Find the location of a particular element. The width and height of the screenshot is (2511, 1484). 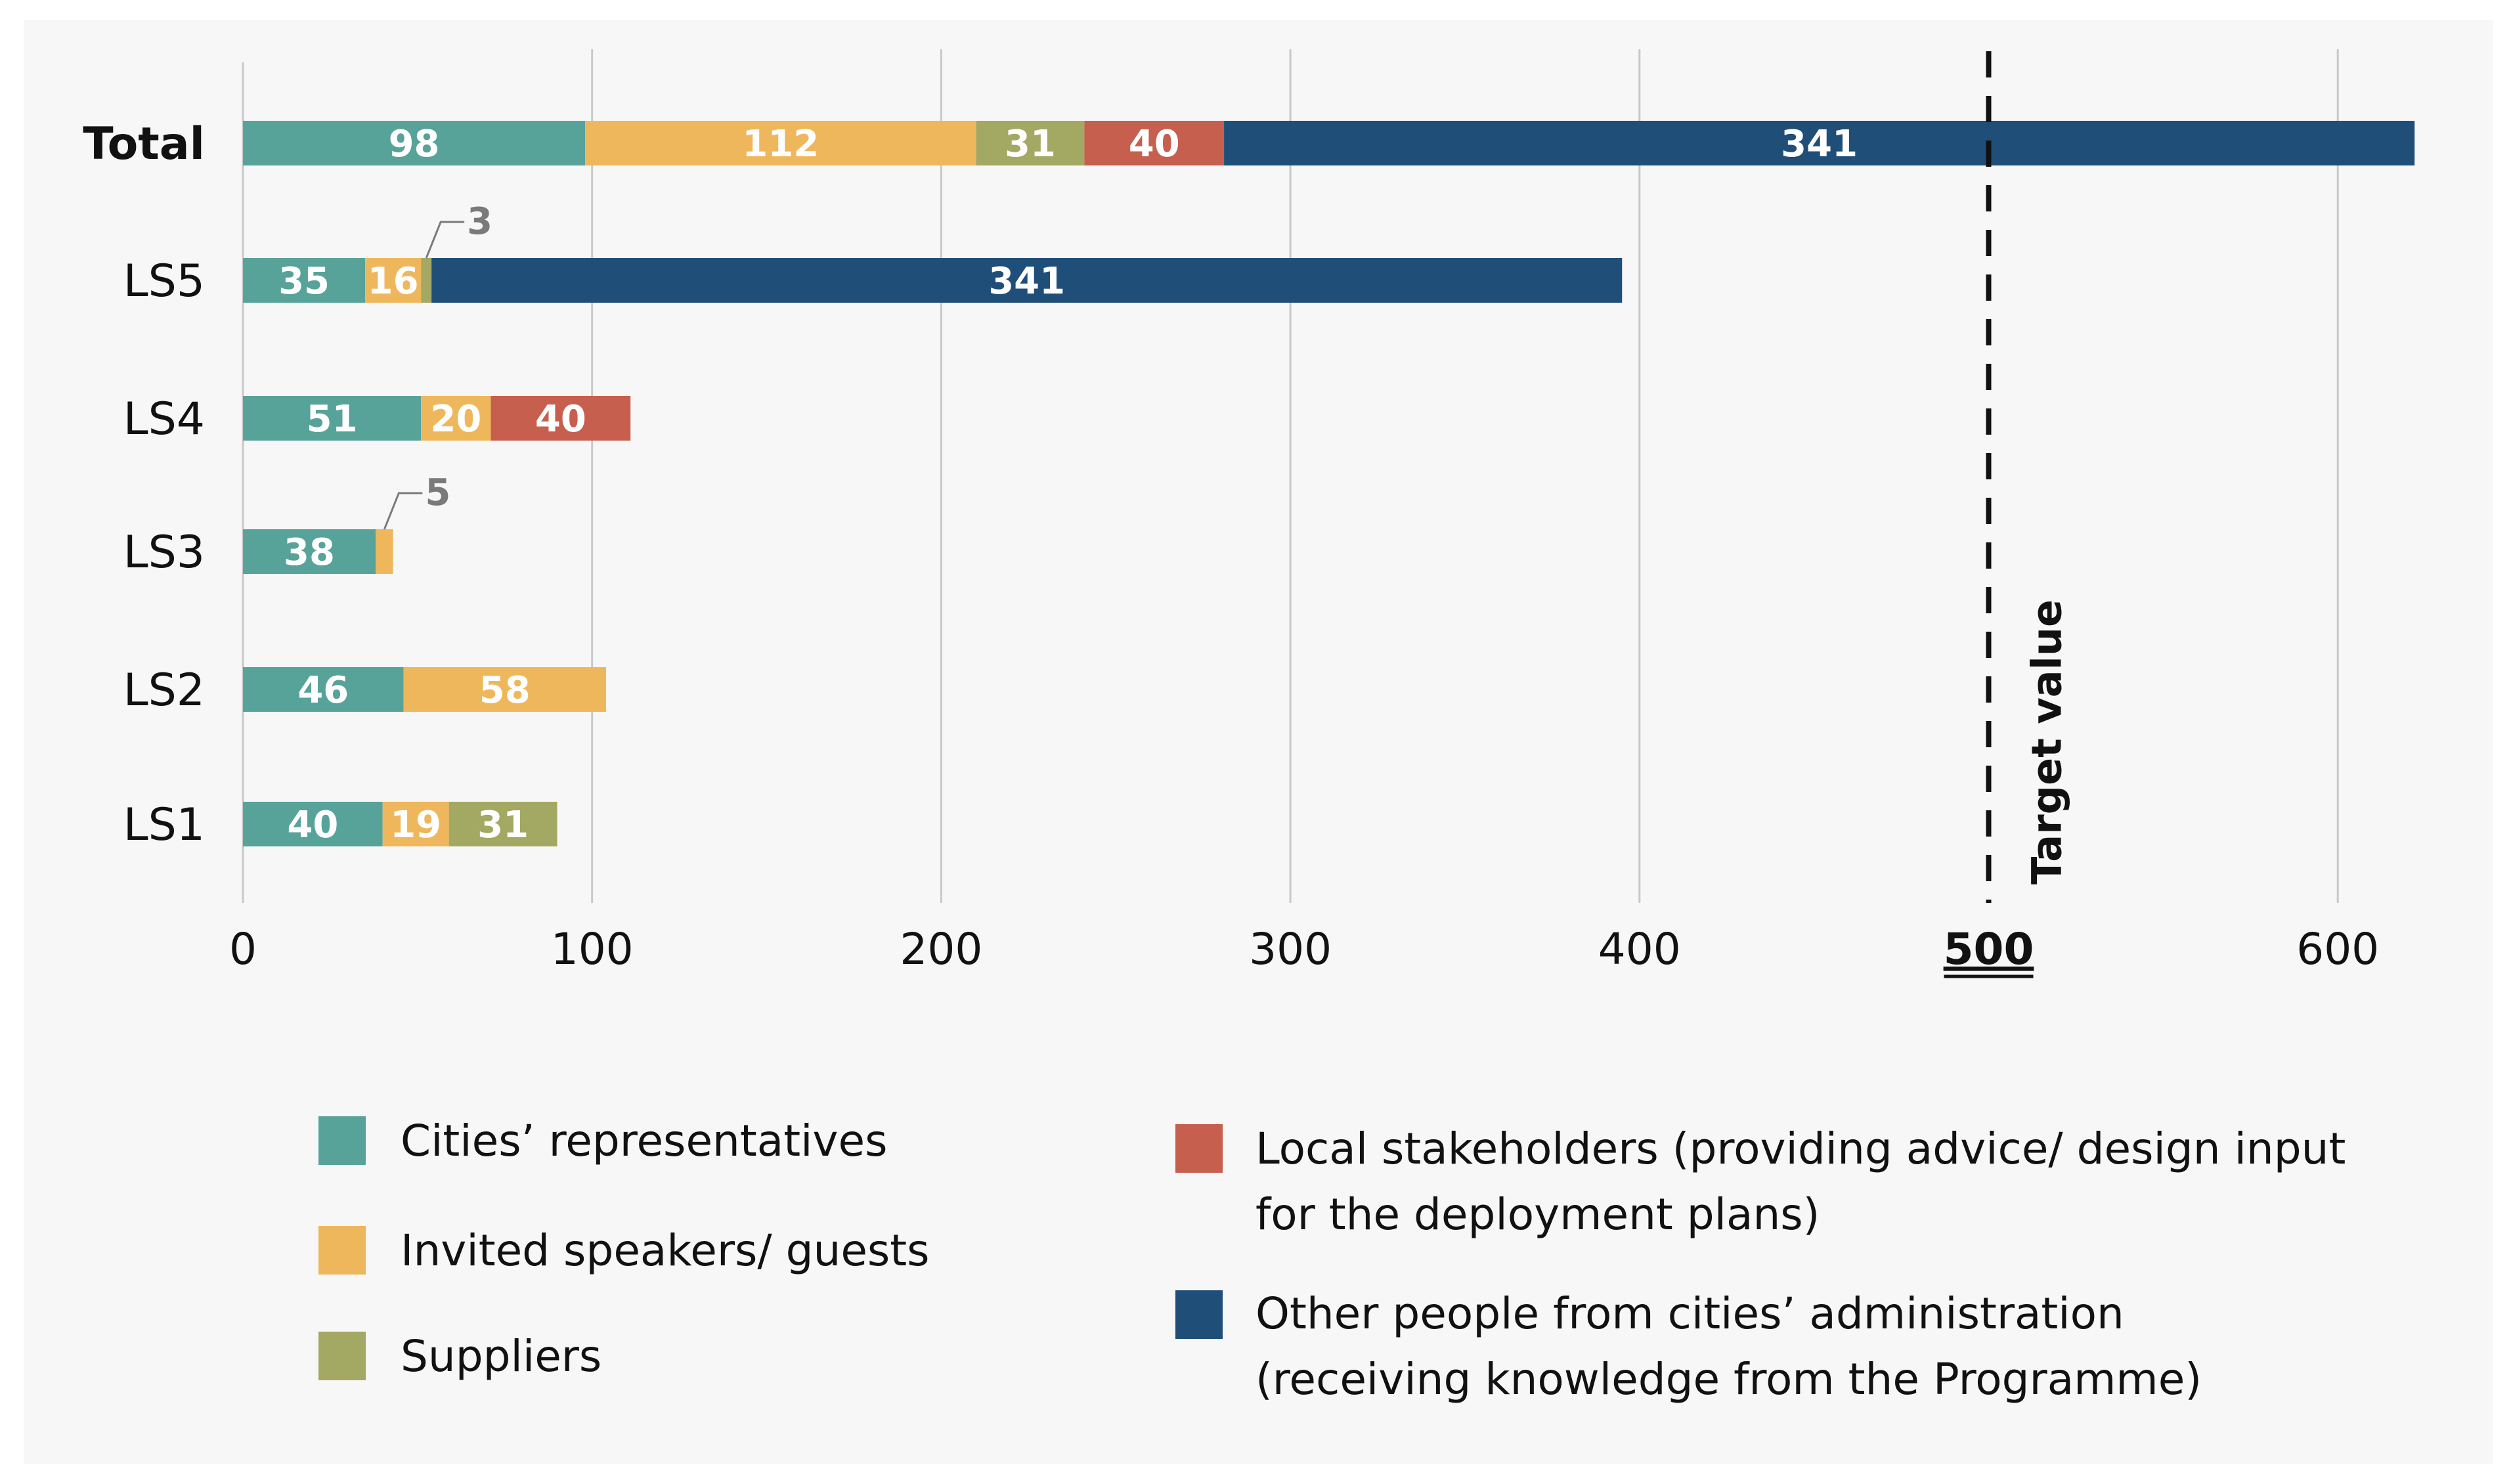

category-label: LS3 is located at coordinates (164, 552).